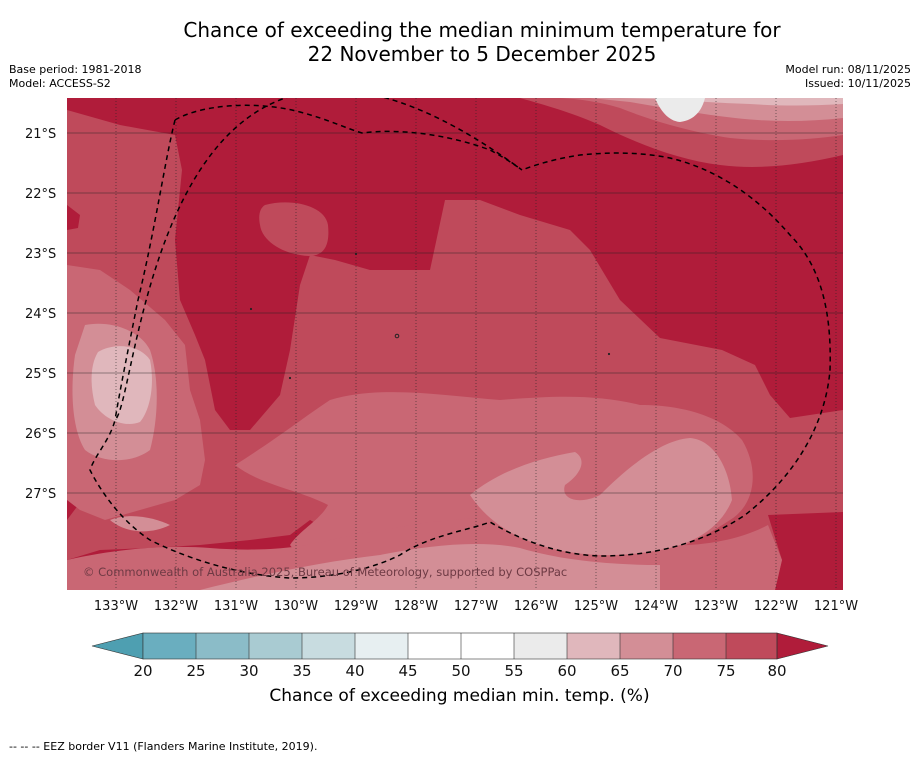 The image size is (919, 758). I want to click on lon-label: 133°W, so click(116, 606).